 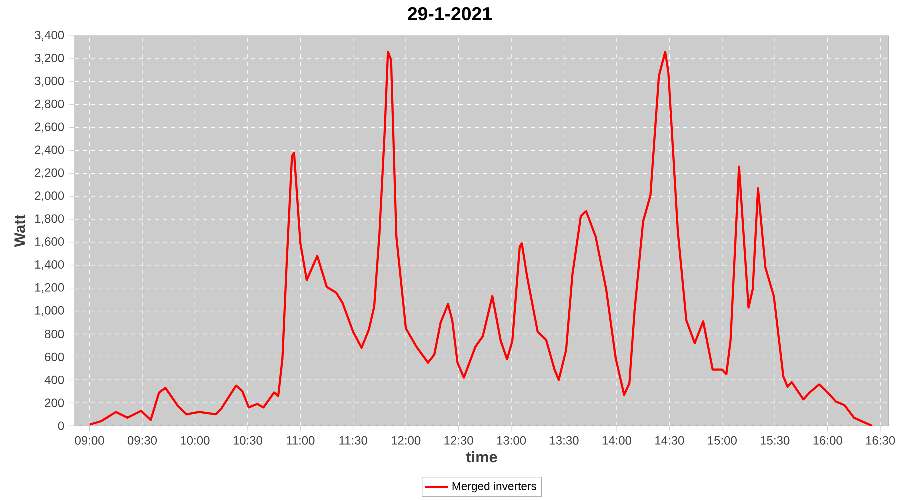 What do you see at coordinates (49, 288) in the screenshot?
I see `y-tick-label: 1,200` at bounding box center [49, 288].